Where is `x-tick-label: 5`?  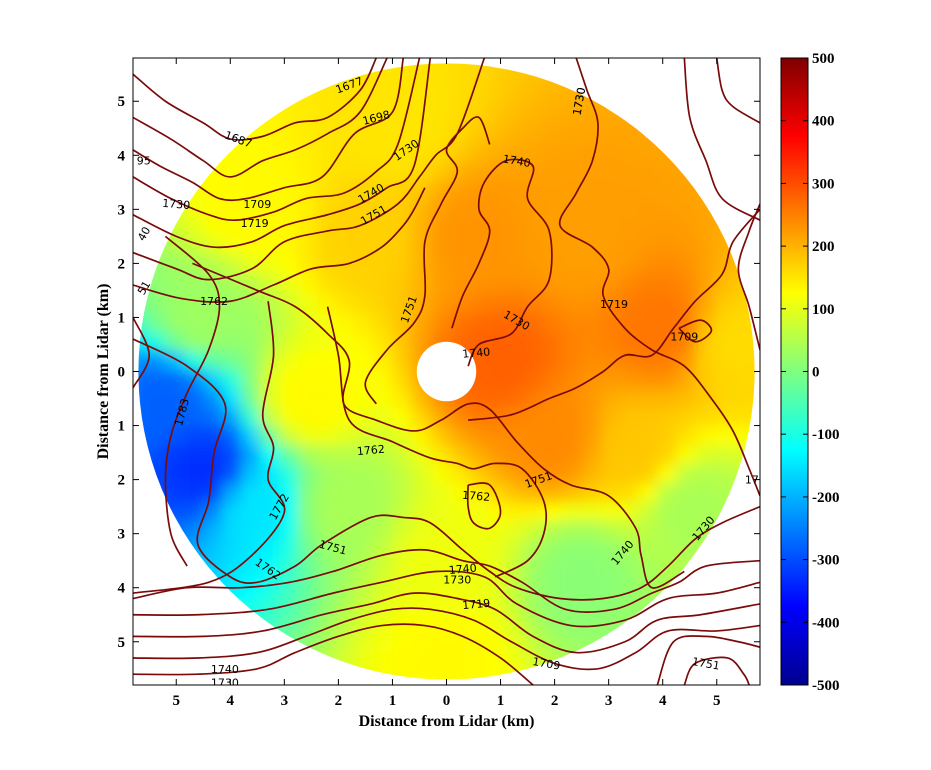 x-tick-label: 5 is located at coordinates (176, 701).